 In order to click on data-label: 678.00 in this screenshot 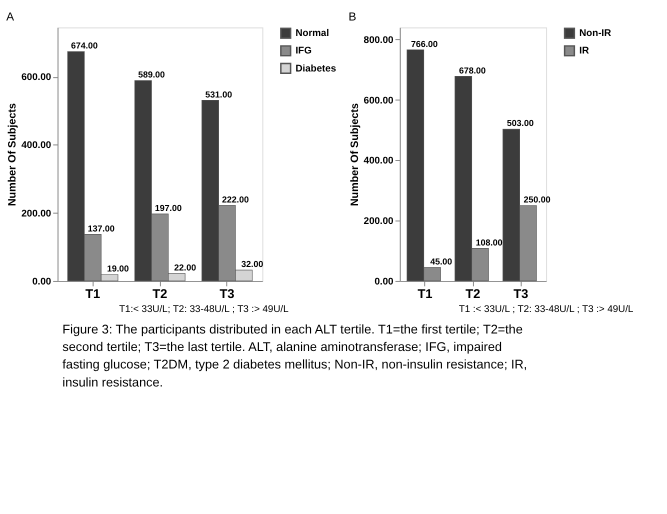, I will do `click(472, 70)`.